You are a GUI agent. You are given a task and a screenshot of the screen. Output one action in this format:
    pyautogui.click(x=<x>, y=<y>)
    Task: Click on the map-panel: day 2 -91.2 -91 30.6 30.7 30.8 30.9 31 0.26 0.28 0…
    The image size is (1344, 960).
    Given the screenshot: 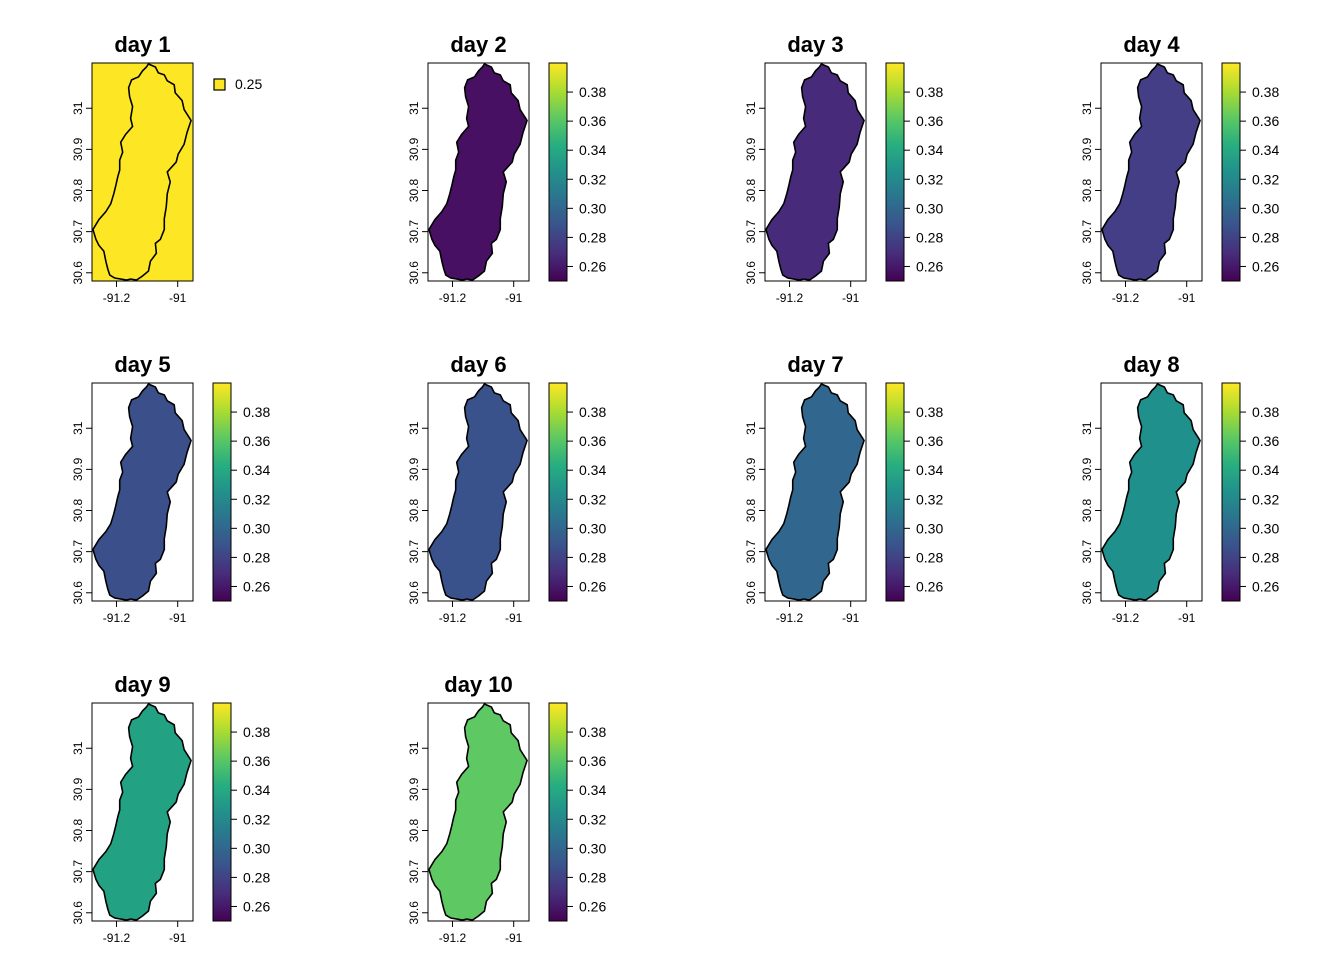 What is the action you would take?
    pyautogui.click(x=506, y=168)
    